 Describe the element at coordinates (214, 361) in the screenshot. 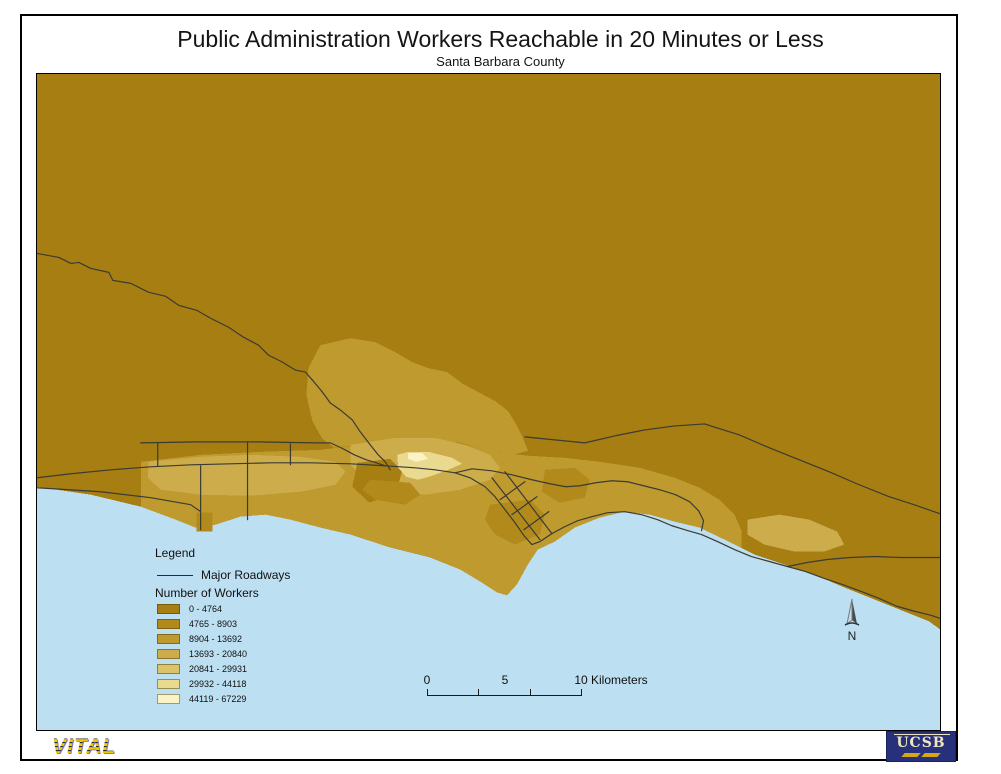

I see `road-northwest` at that location.